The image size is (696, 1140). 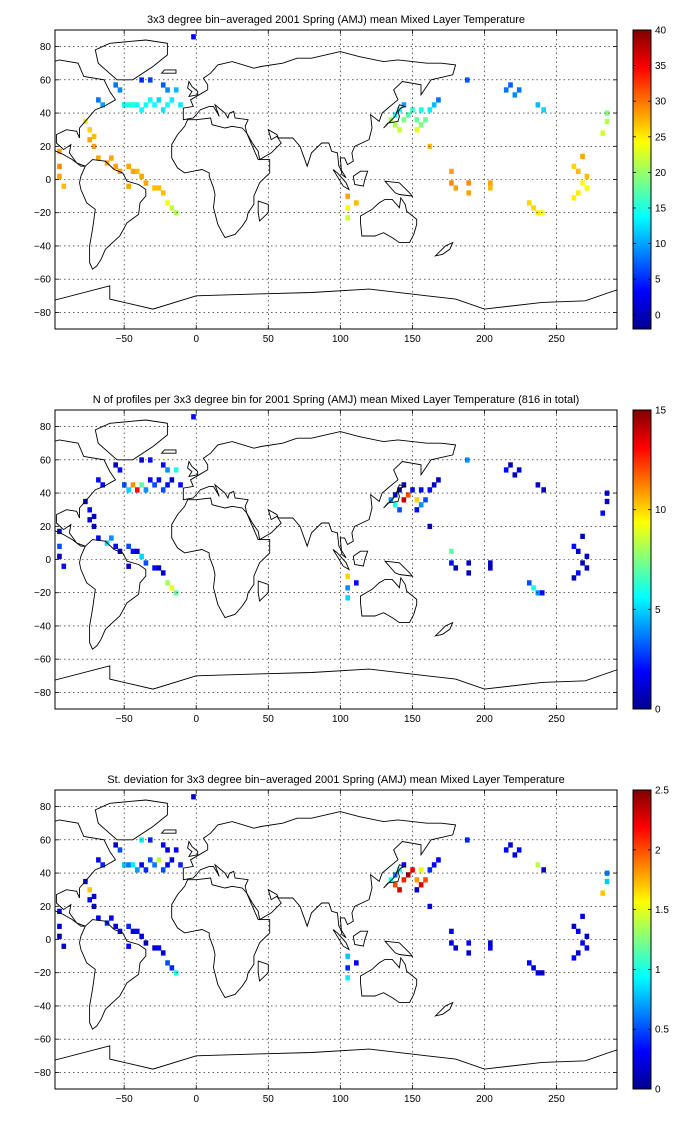 What do you see at coordinates (340, 1099) in the screenshot?
I see `x-tick-label: 100` at bounding box center [340, 1099].